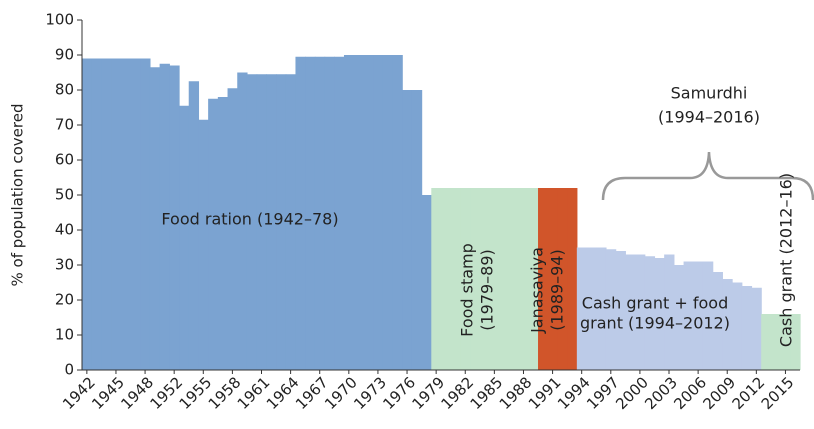  Describe the element at coordinates (108, 393) in the screenshot. I see `x-tick-label: 1945` at that location.